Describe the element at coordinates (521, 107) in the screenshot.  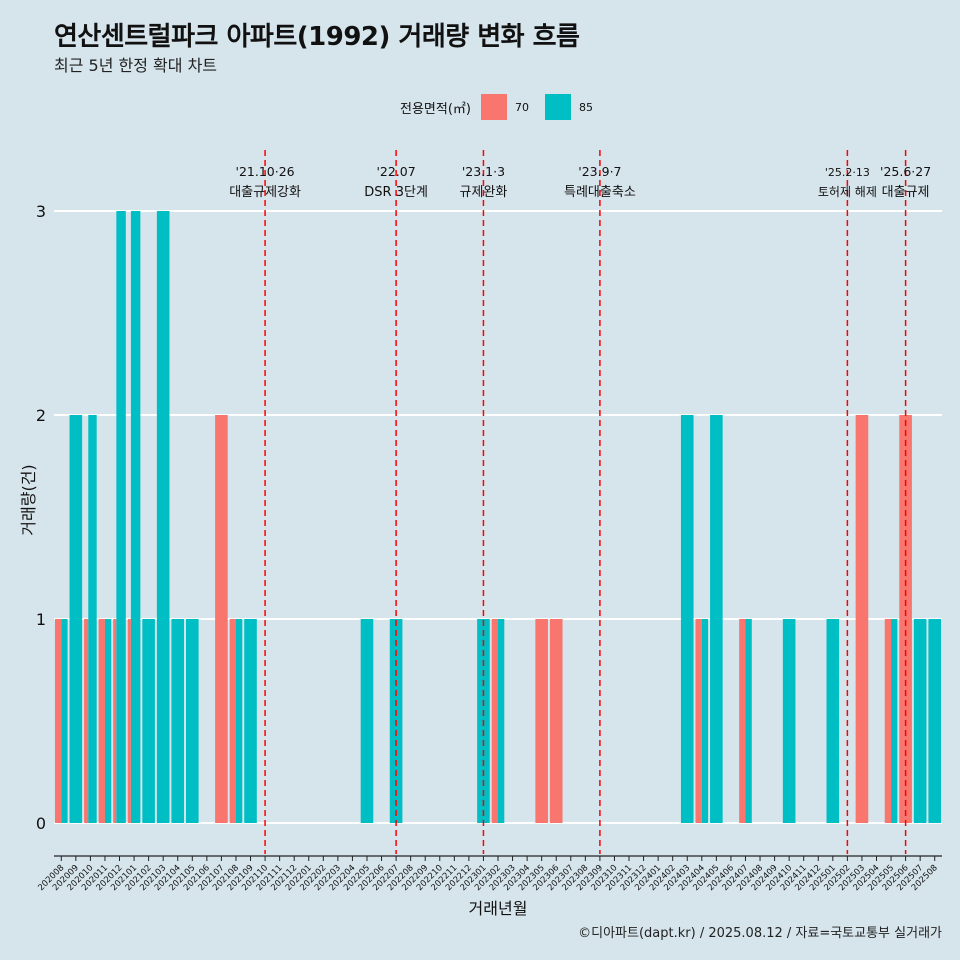
I see `legend-label-70: 70` at that location.